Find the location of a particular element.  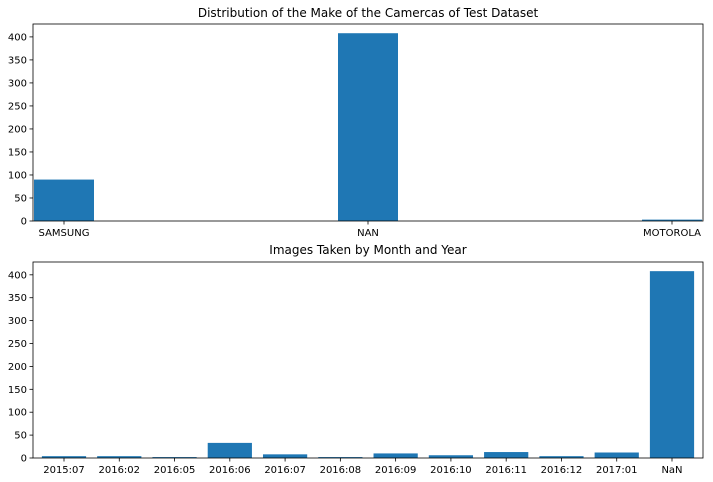

bar-motorola is located at coordinates (672, 220).